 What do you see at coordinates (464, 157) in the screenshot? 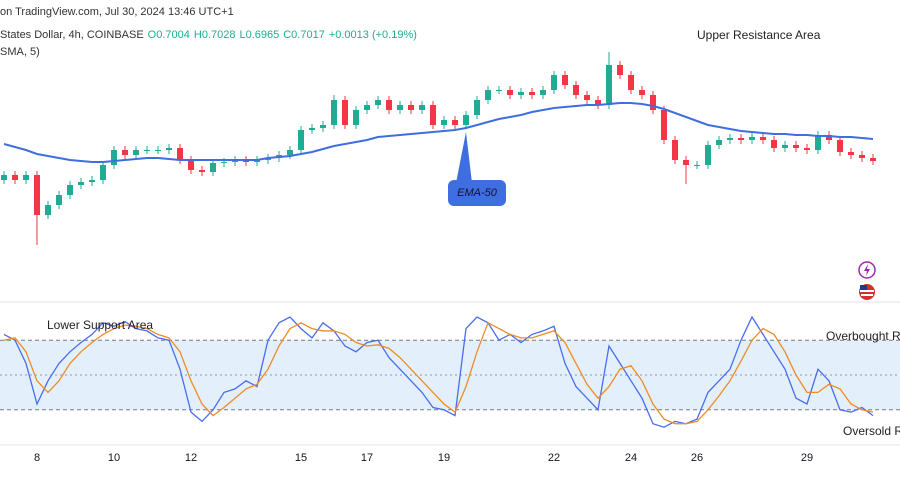
I see `callout-pointer` at bounding box center [464, 157].